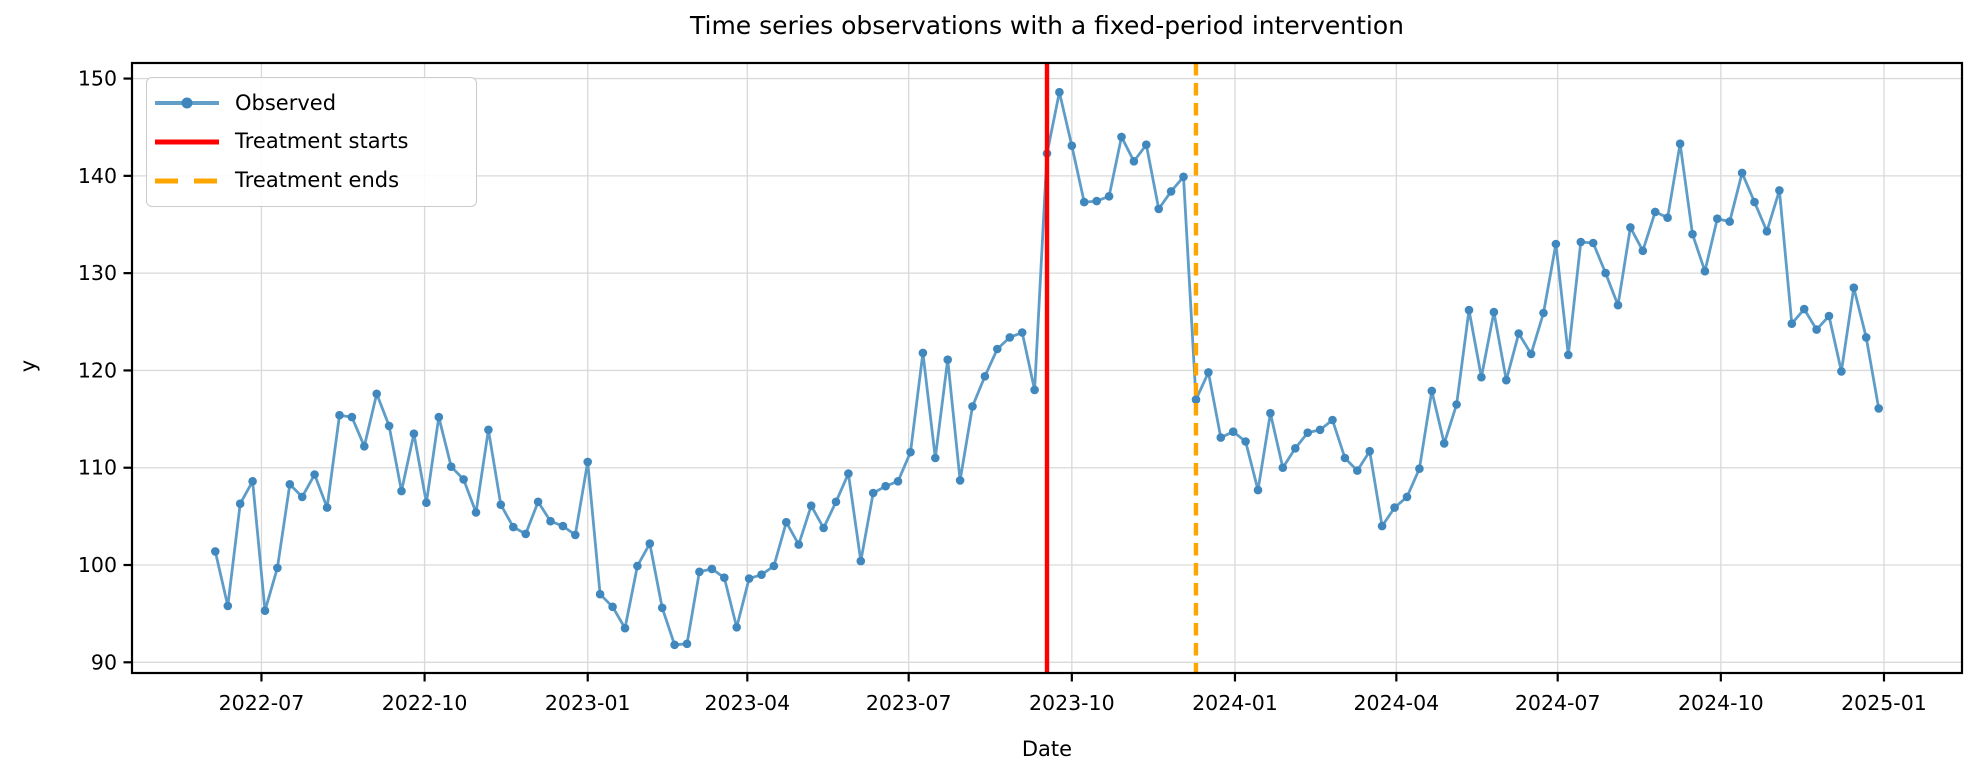 The width and height of the screenshot is (1979, 781). I want to click on svg-text: 120, so click(97, 370).